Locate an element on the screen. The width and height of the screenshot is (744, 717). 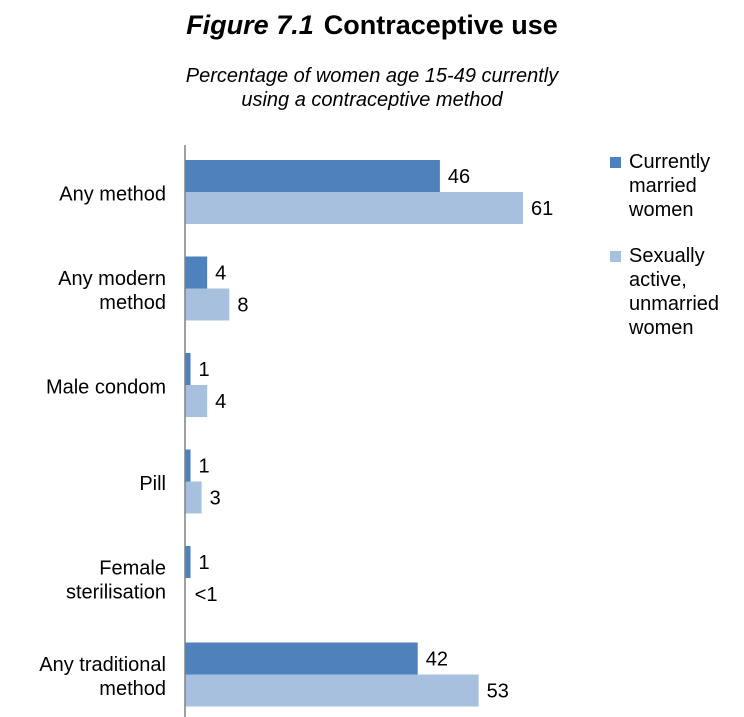
data-label-s2-3: 3 is located at coordinates (215, 499).